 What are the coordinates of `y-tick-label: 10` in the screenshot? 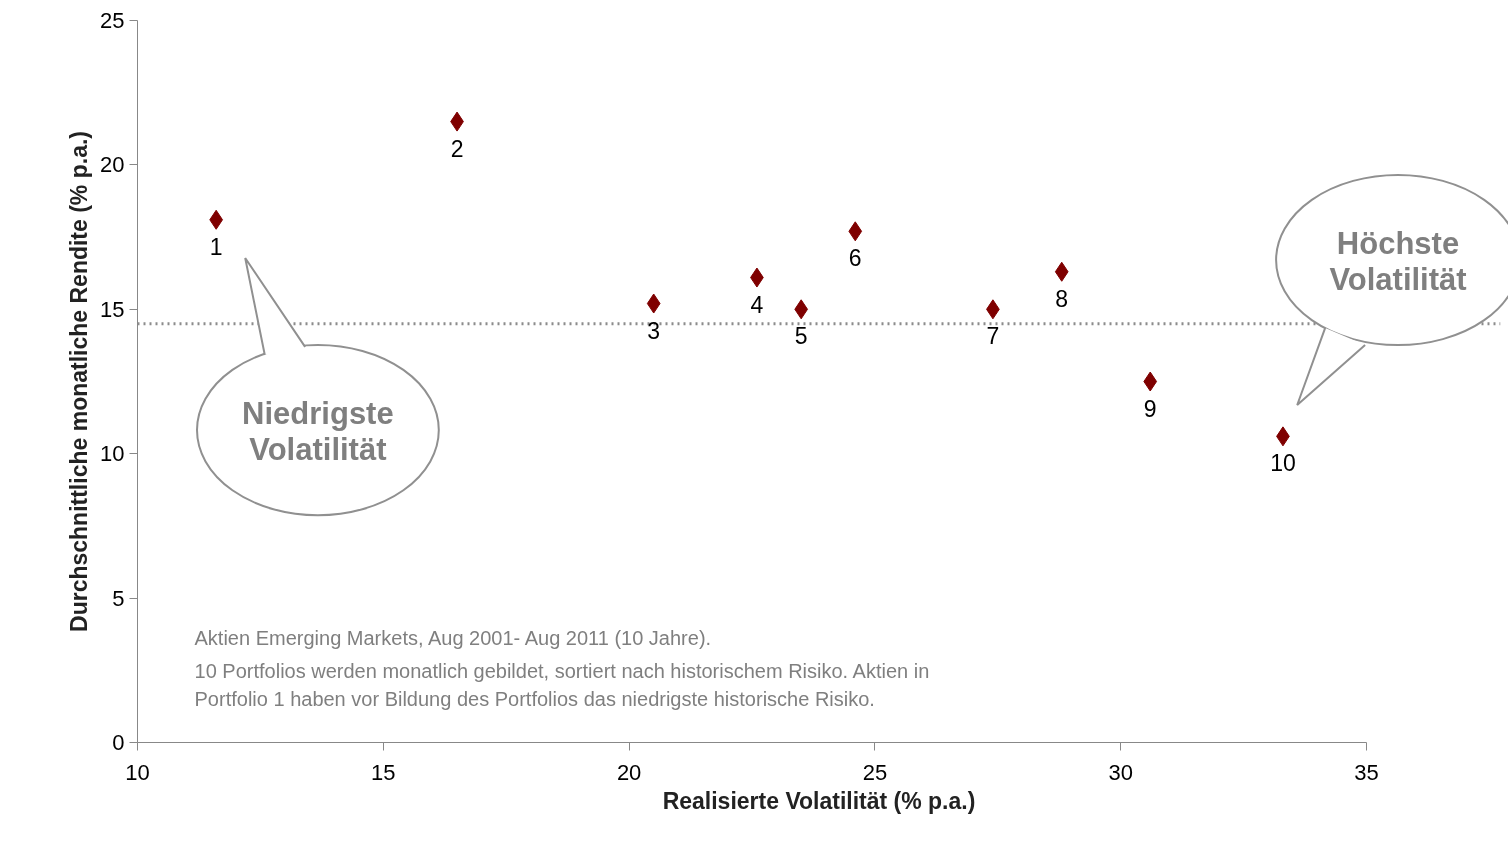 It's located at (112, 454).